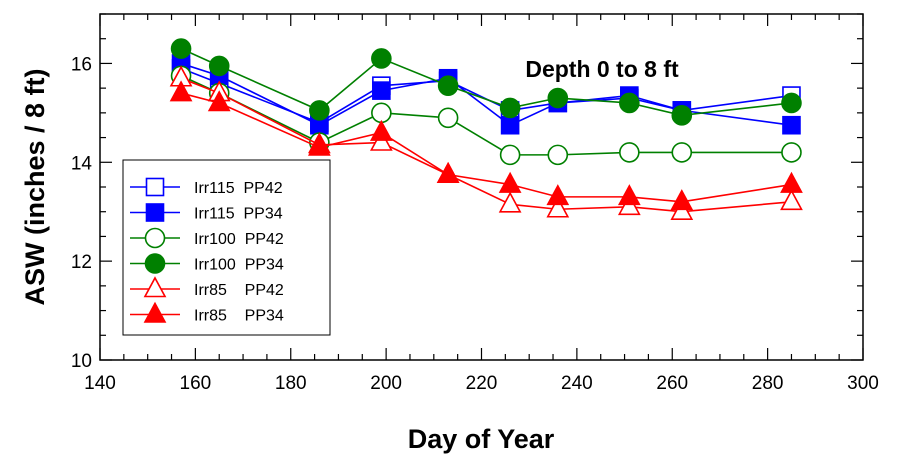  I want to click on x-tick-label: 140, so click(100, 383).